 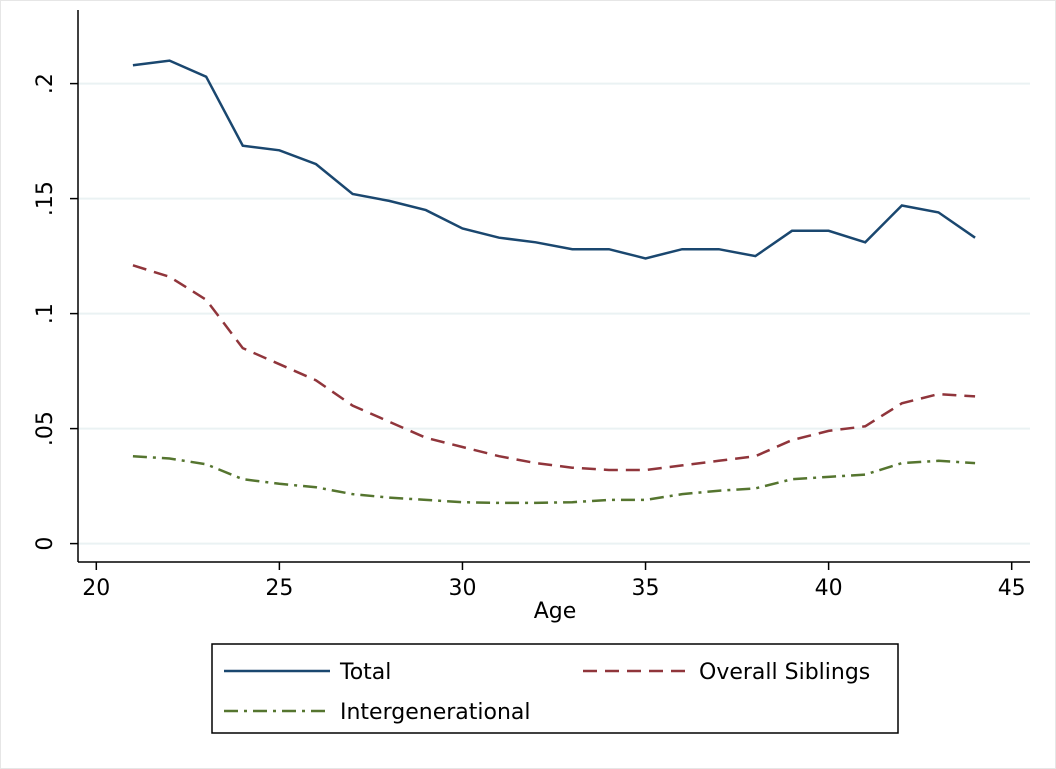 What do you see at coordinates (646, 588) in the screenshot?
I see `x-tick-label: 35` at bounding box center [646, 588].